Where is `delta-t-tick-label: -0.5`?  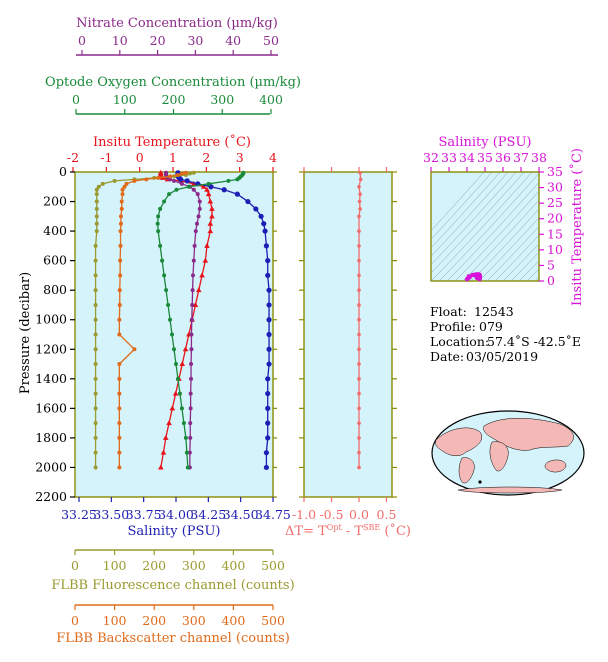 delta-t-tick-label: -0.5 is located at coordinates (331, 514).